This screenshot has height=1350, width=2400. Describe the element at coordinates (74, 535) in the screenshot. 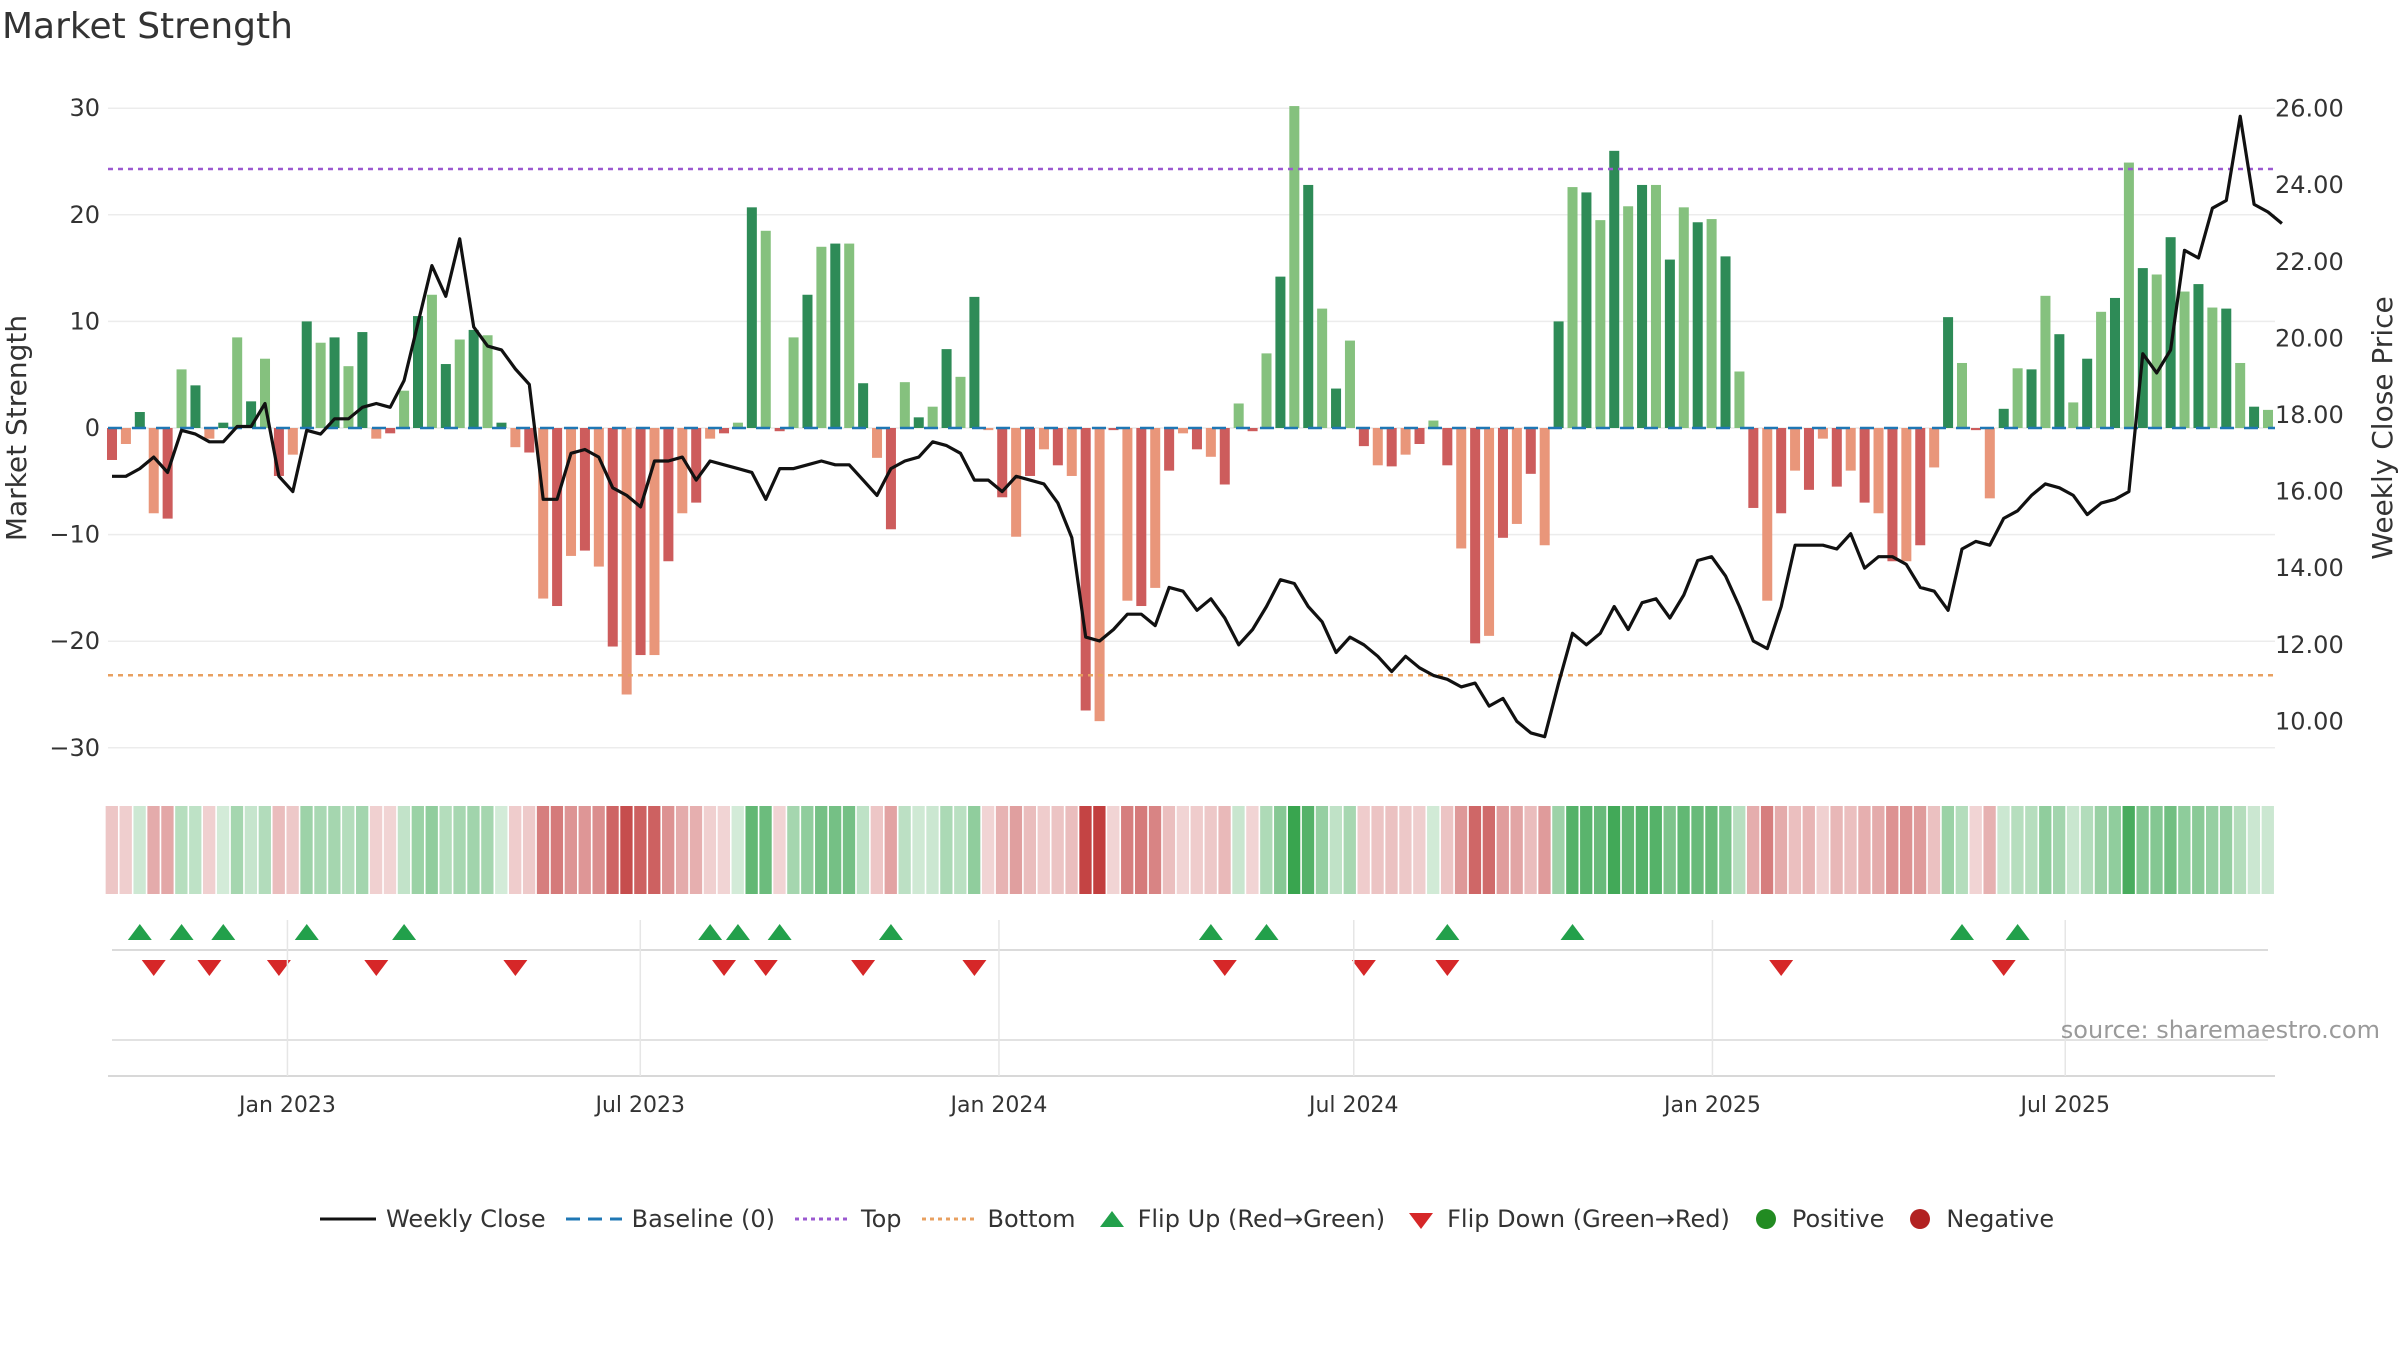

I see `left-tick-label: −10` at that location.